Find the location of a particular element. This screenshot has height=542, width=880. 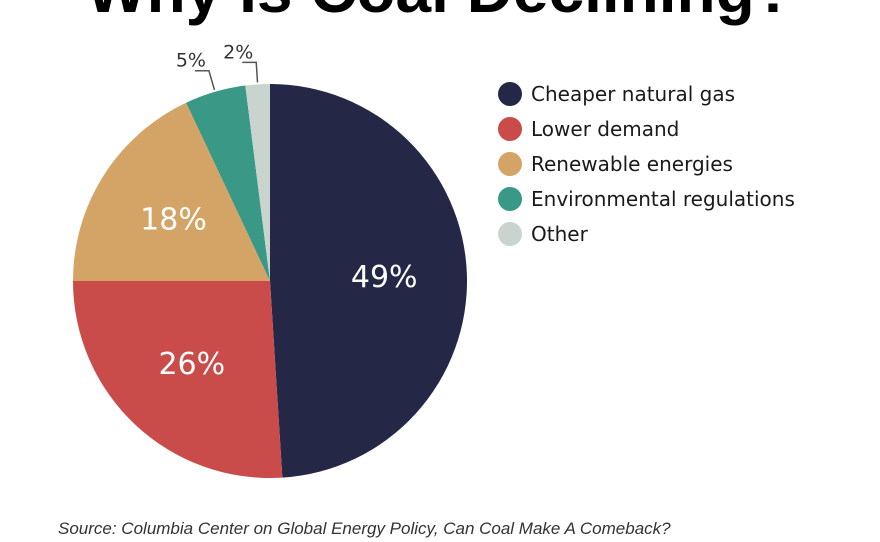

legend-item-environmental-regulations: Environmental regulations is located at coordinates (646, 198).